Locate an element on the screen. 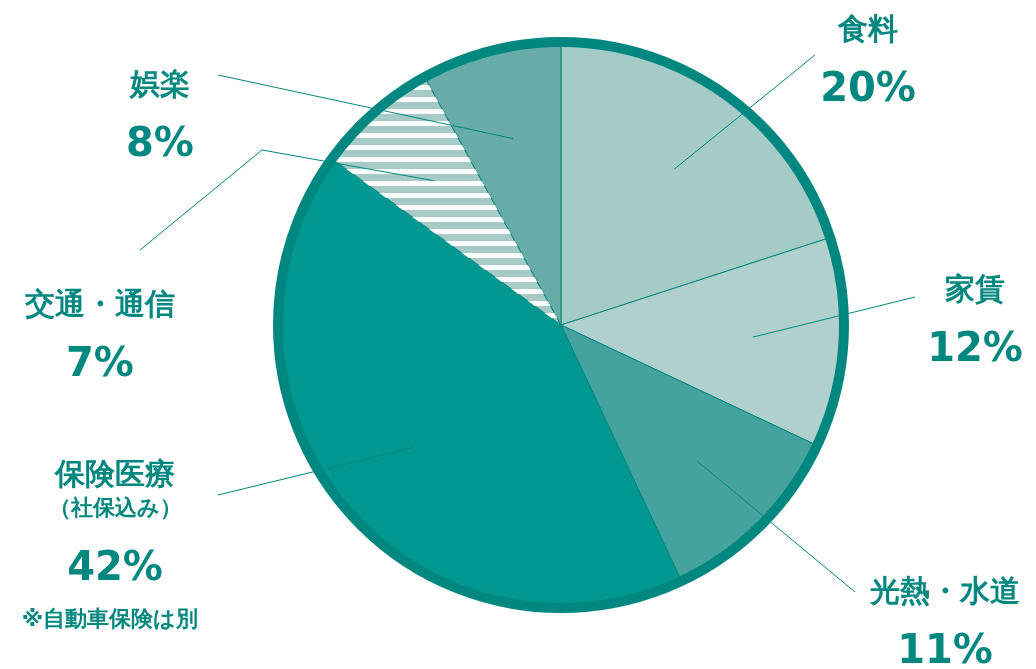 Image resolution: width=1036 pixels, height=669 pixels. slice-label: 家賃 is located at coordinates (975, 288).